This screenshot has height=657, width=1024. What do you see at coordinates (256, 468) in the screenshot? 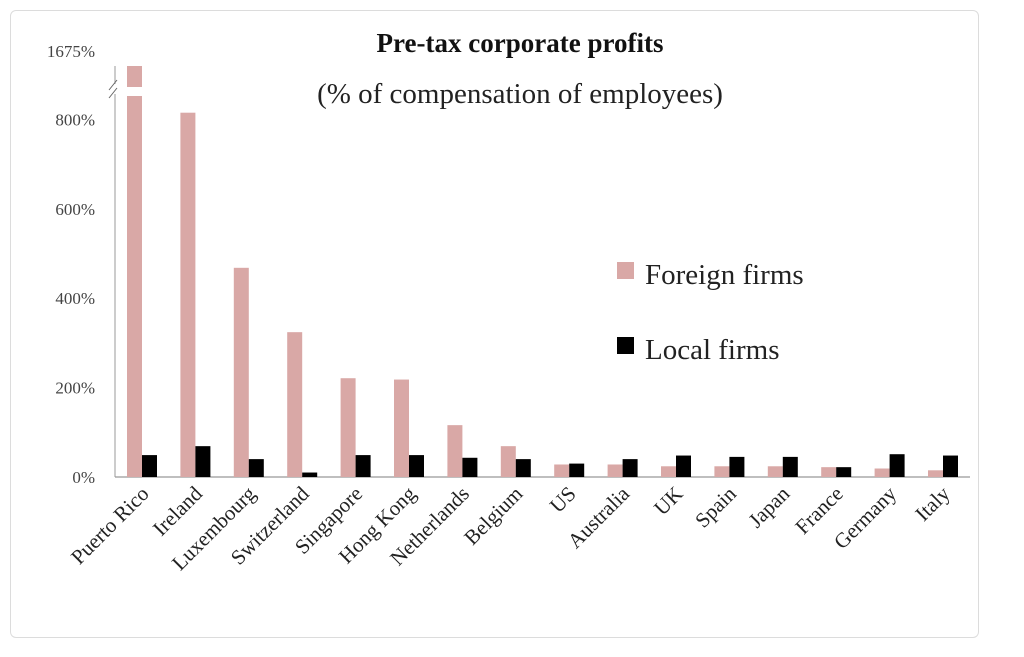
I see `local-bar-luxembourg` at bounding box center [256, 468].